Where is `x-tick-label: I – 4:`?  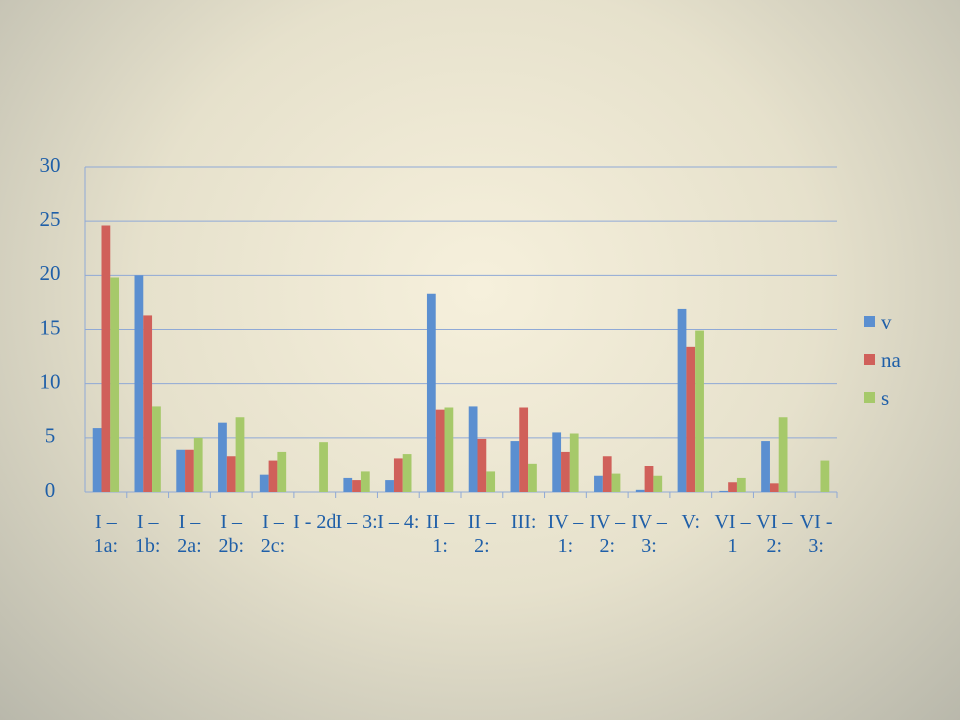
x-tick-label: I – 4: is located at coordinates (398, 522).